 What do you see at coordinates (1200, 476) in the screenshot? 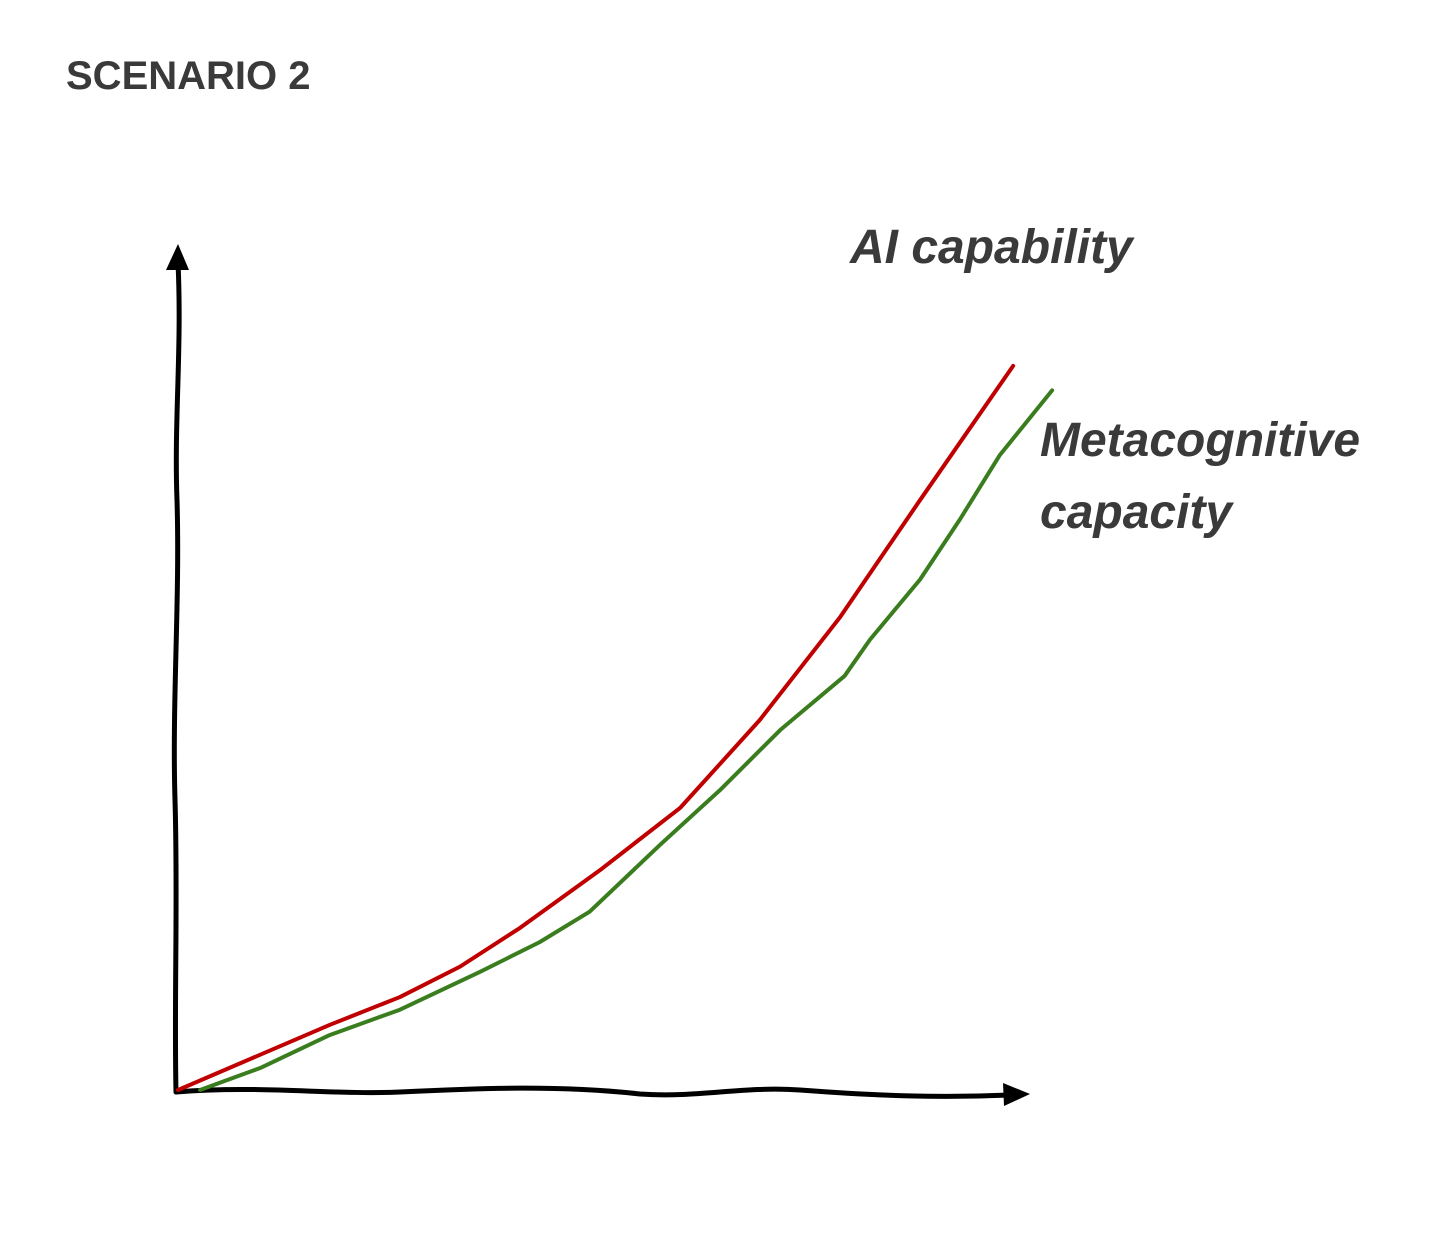
I see `series-label: Metacognitive capacity` at bounding box center [1200, 476].